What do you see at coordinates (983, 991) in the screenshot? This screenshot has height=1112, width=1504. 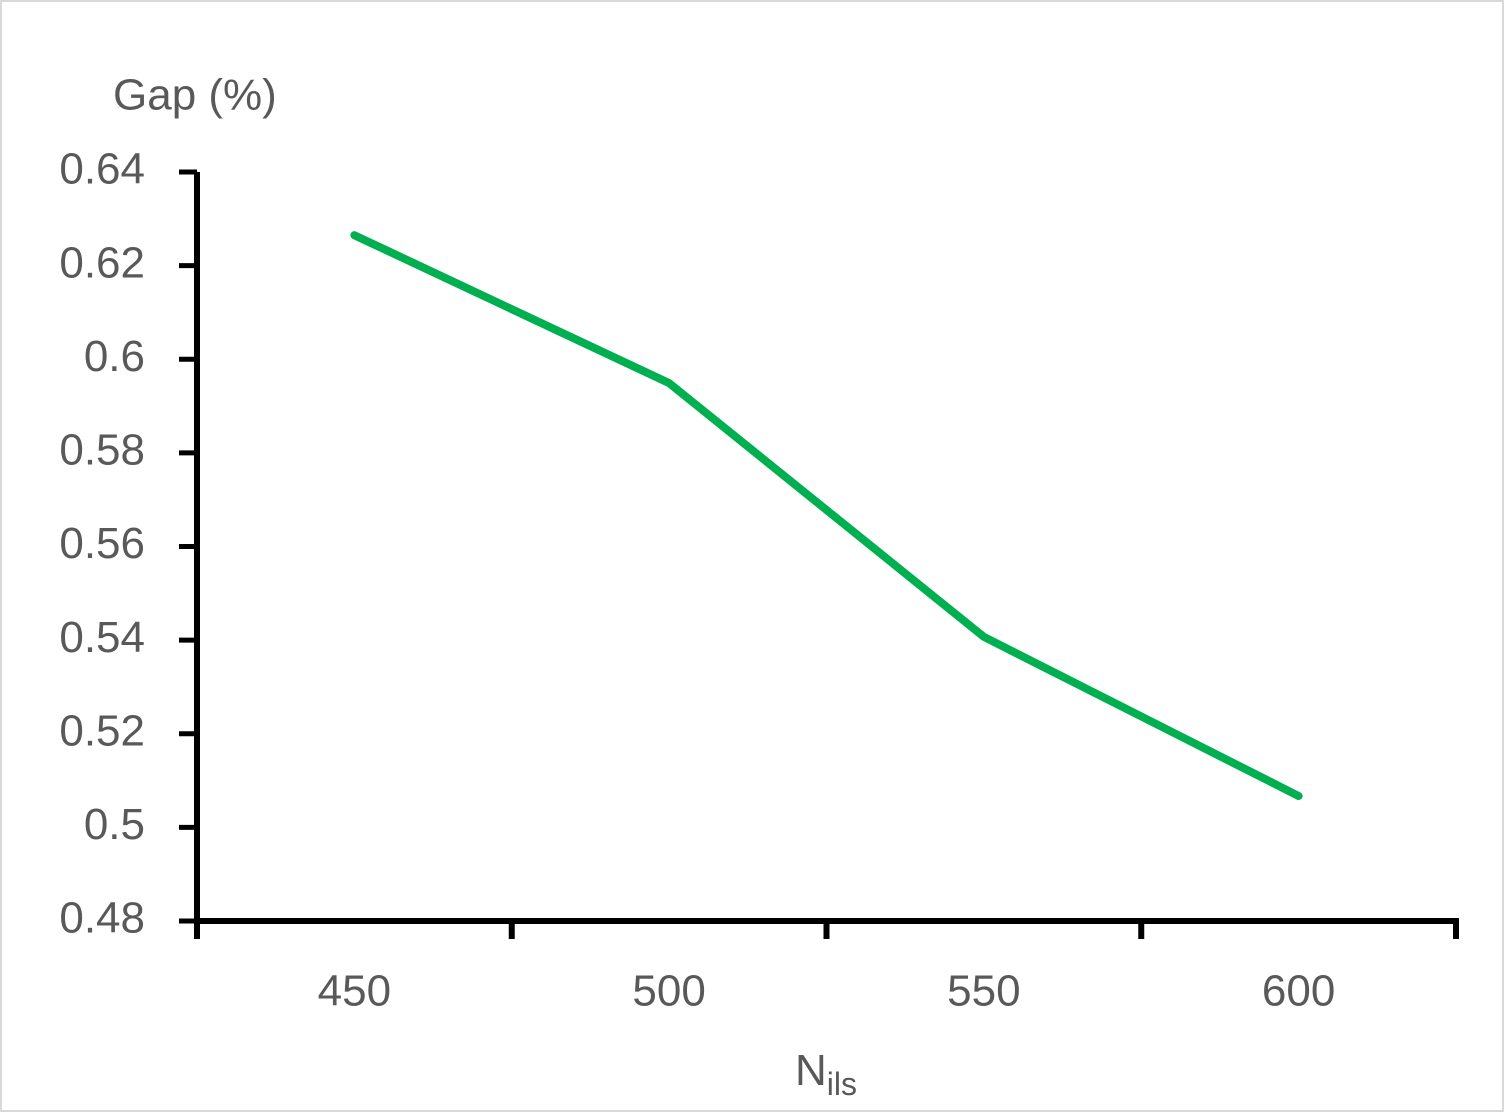 I see `x-tick-label: 550` at bounding box center [983, 991].